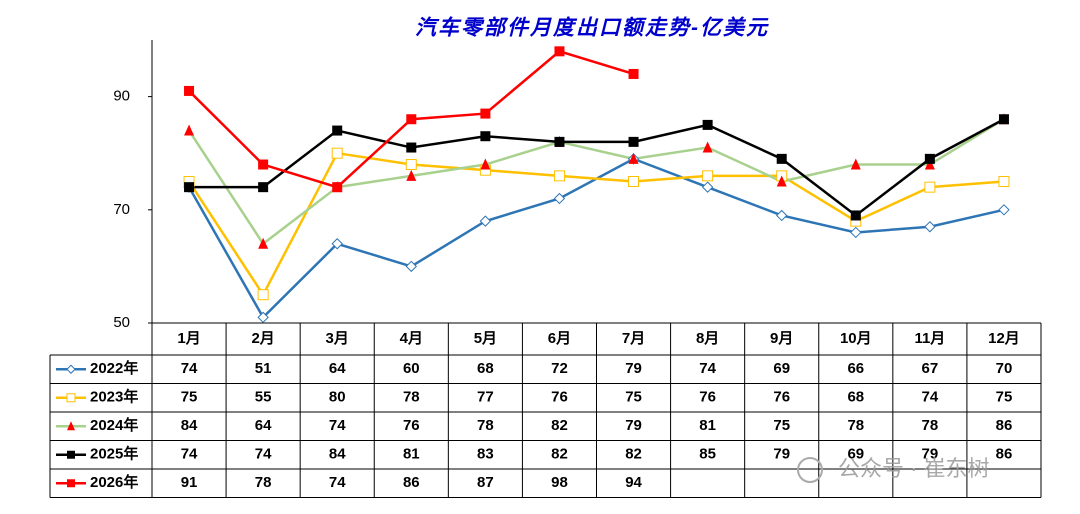  I want to click on x-tick-label: 4月, so click(411, 338).